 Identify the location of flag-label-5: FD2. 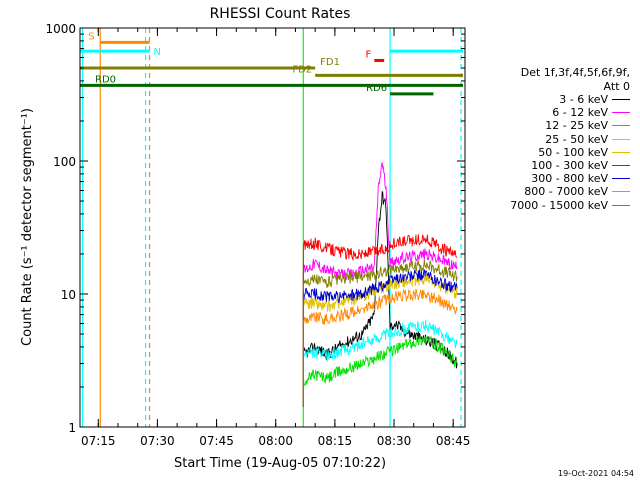
(302, 69).